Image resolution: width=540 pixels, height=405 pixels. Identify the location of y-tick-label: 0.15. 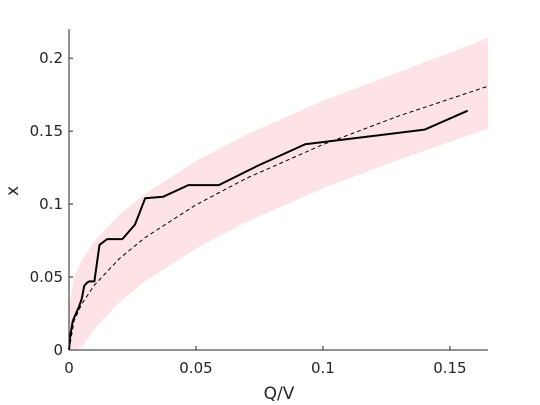
(46, 131).